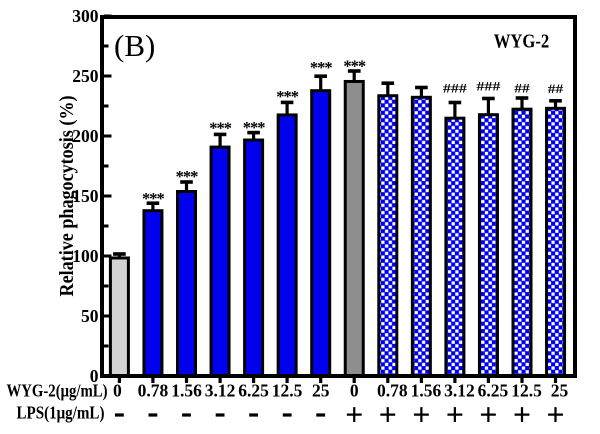  What do you see at coordinates (85, 16) in the screenshot?
I see `svg-text: 300` at bounding box center [85, 16].